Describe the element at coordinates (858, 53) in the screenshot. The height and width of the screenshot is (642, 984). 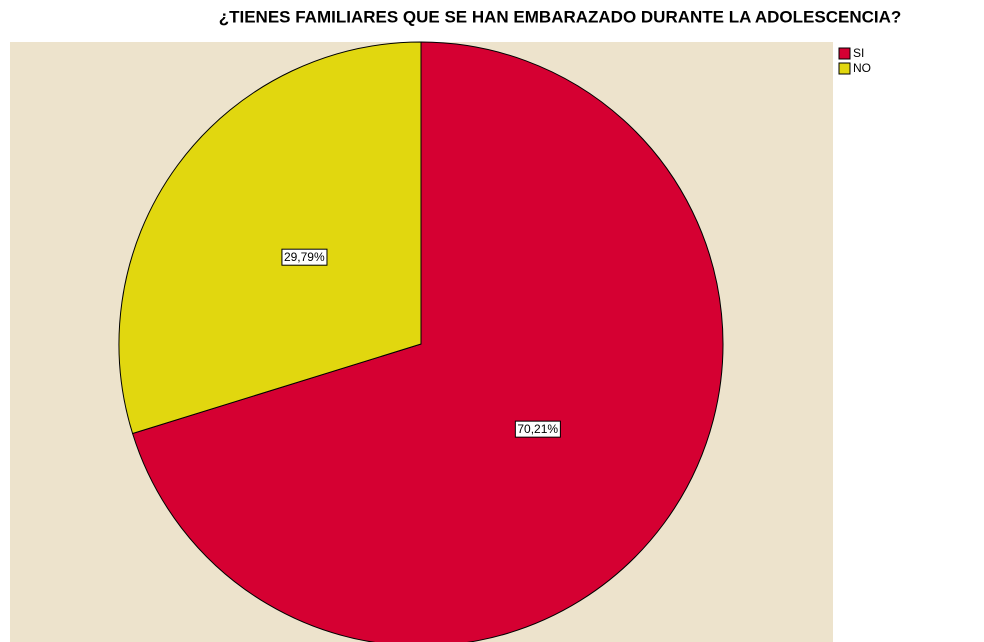
I see `legend-label: SI` at that location.